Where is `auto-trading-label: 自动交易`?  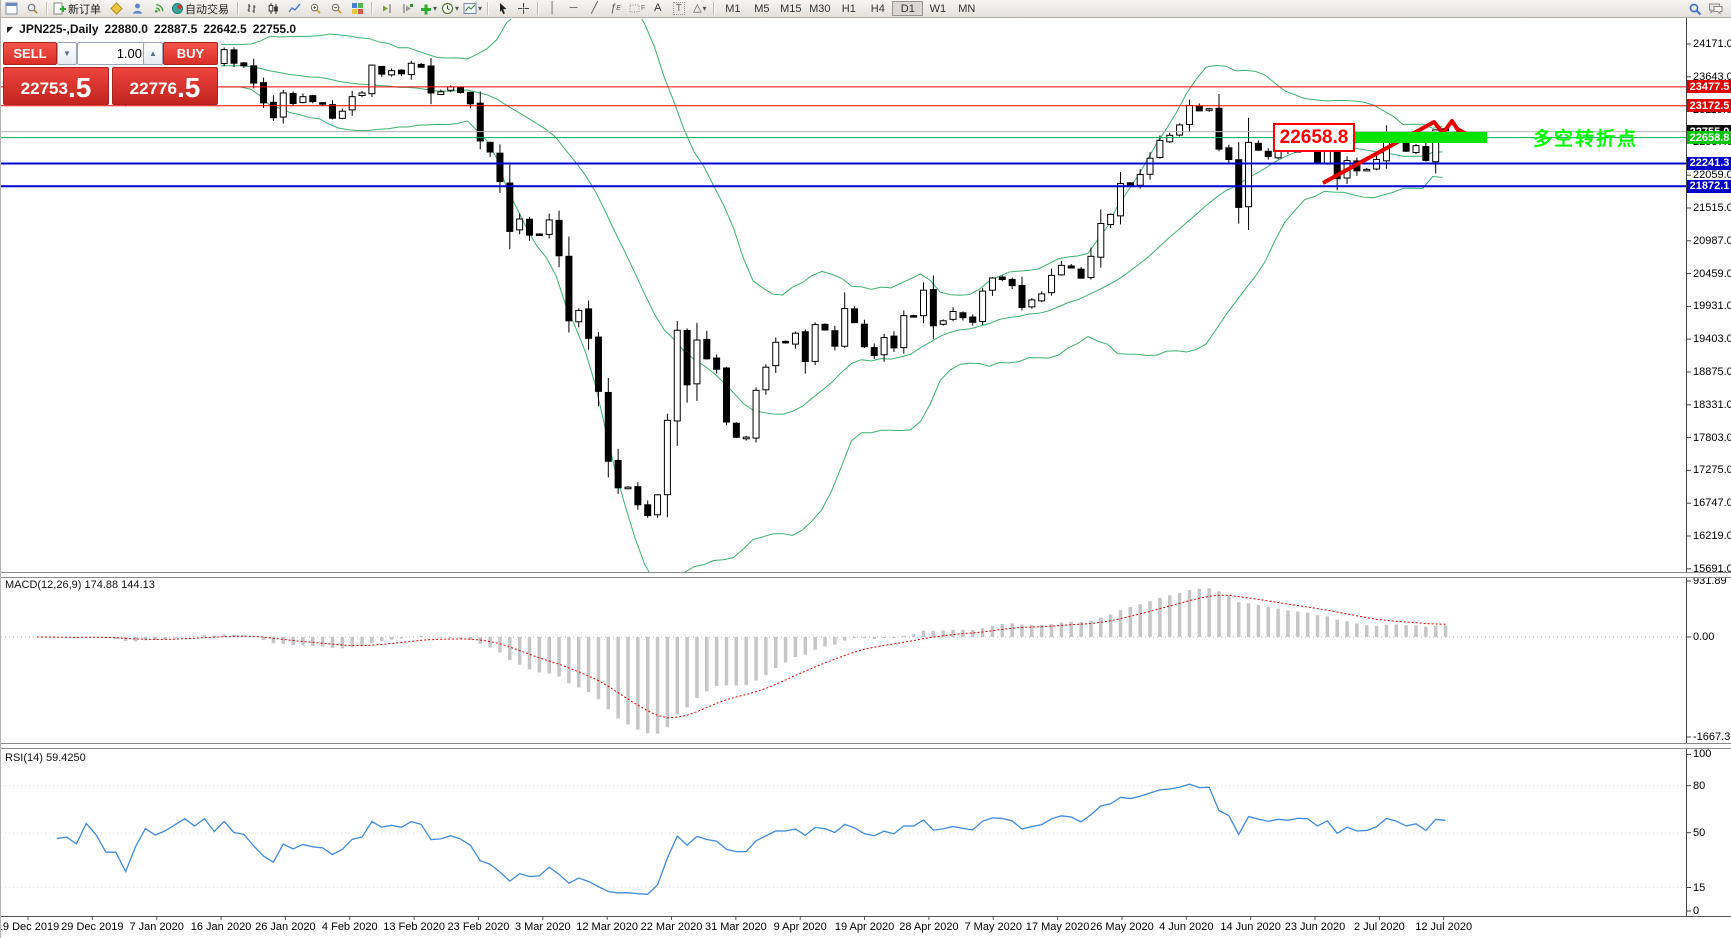
auto-trading-label: 自动交易 is located at coordinates (207, 9).